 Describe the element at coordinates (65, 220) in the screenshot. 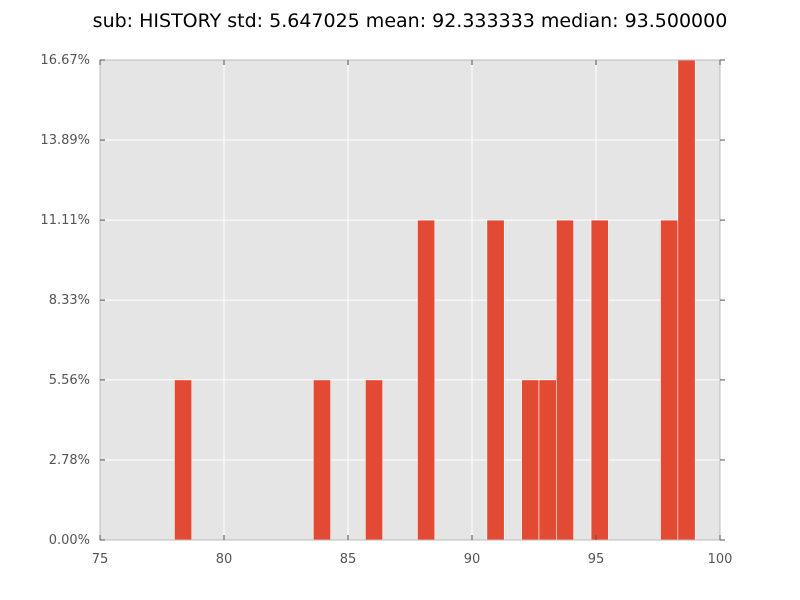

I see `y-tick-label: 11.11%` at that location.